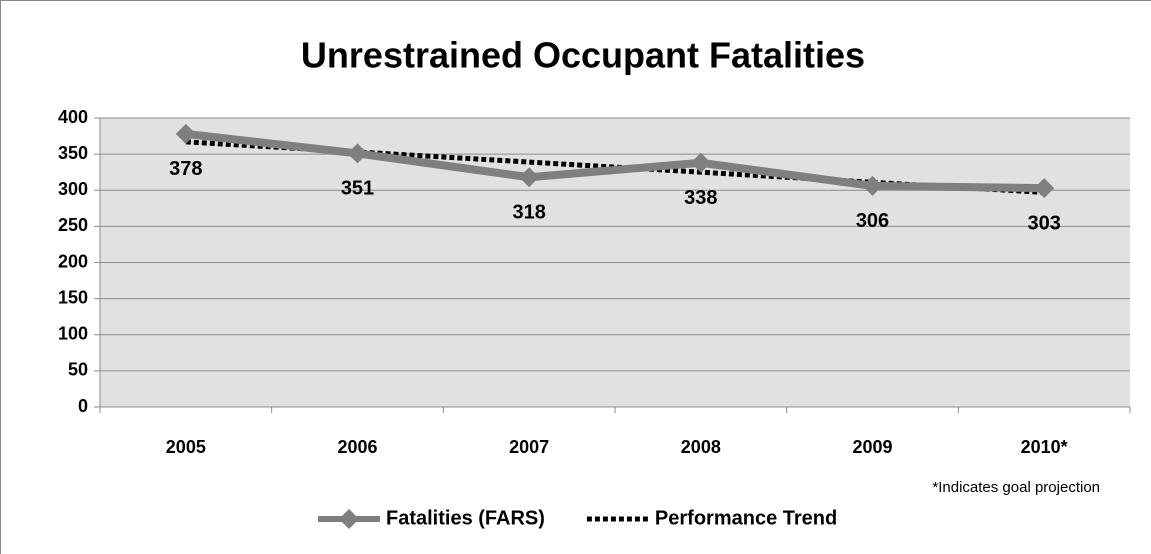 The height and width of the screenshot is (554, 1151). I want to click on y-tick-label: 350, so click(73, 153).